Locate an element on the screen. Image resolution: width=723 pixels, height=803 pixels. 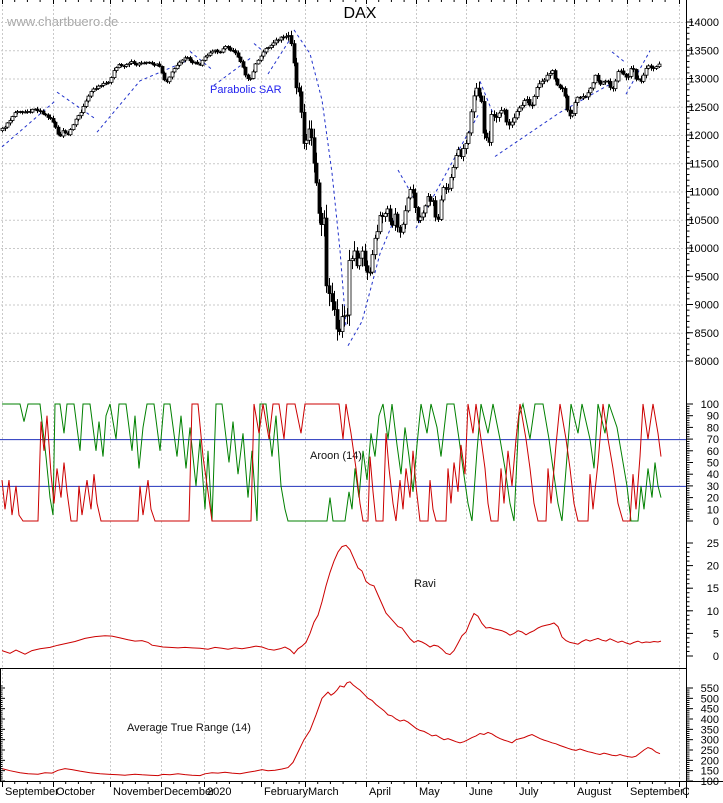
svg-text: 2020 is located at coordinates (219, 792).